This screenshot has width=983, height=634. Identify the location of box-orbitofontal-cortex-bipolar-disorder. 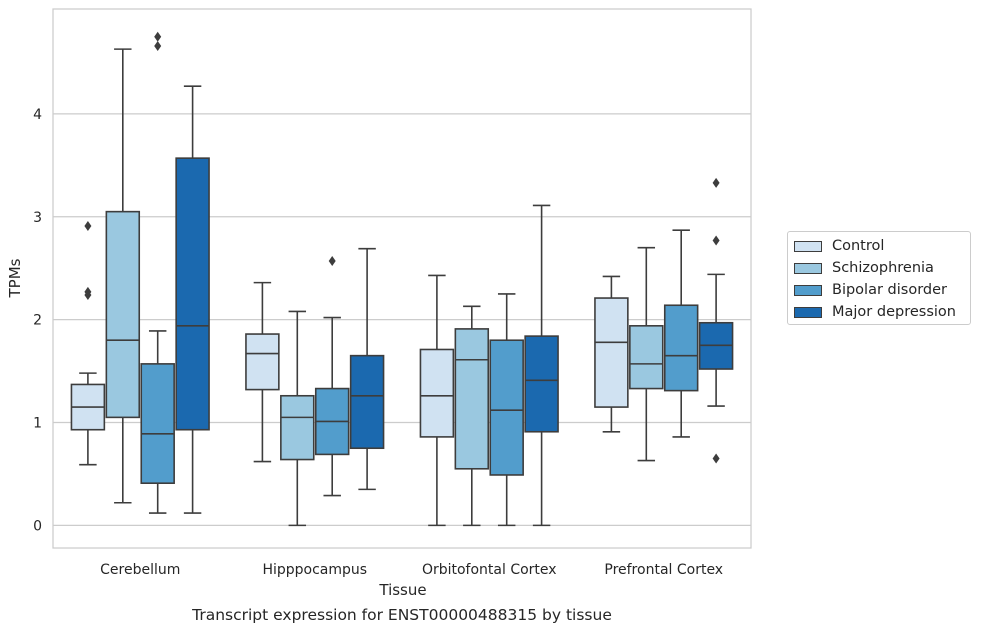
(506, 410).